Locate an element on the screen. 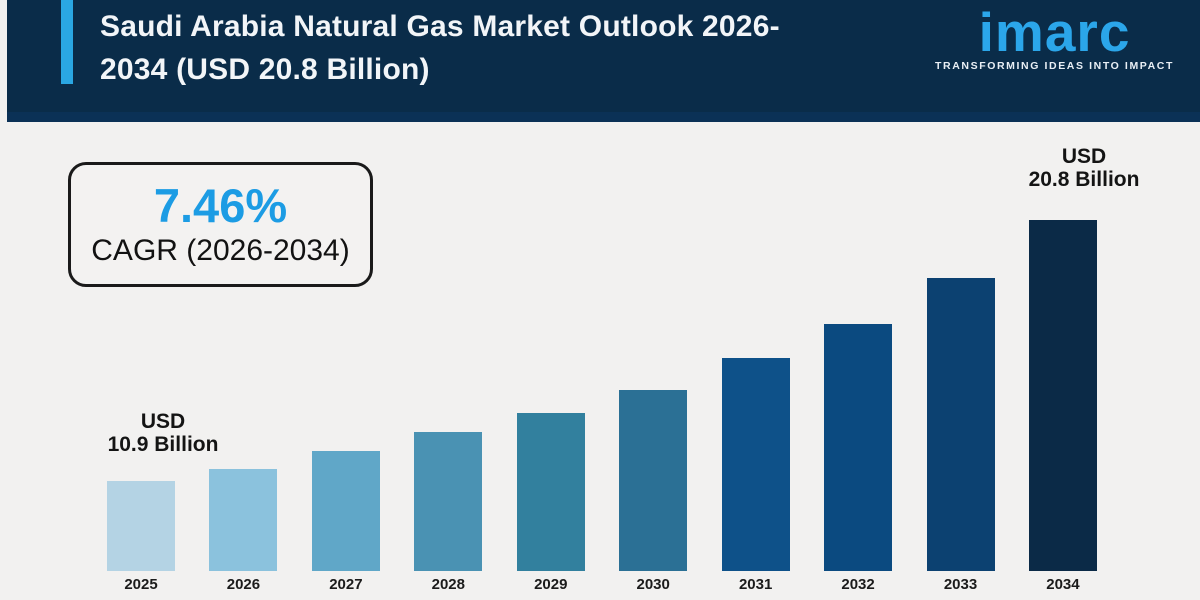 The image size is (1200, 600). bar-column-2034: 2034 is located at coordinates (1062, 298).